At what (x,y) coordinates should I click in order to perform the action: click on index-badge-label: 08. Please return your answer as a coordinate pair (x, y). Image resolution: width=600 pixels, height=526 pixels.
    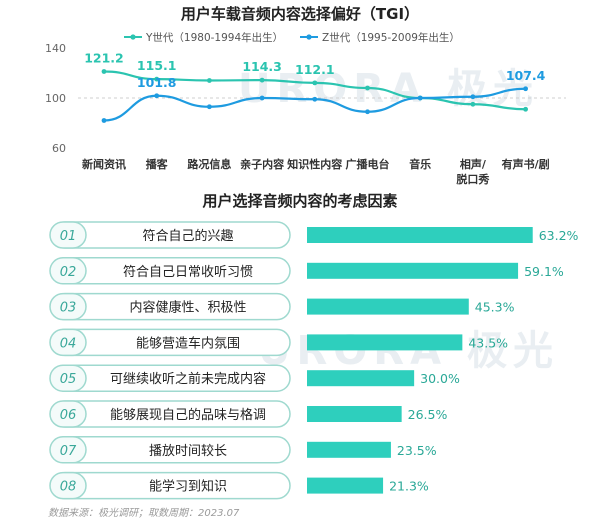
    Looking at the image, I should click on (68, 487).